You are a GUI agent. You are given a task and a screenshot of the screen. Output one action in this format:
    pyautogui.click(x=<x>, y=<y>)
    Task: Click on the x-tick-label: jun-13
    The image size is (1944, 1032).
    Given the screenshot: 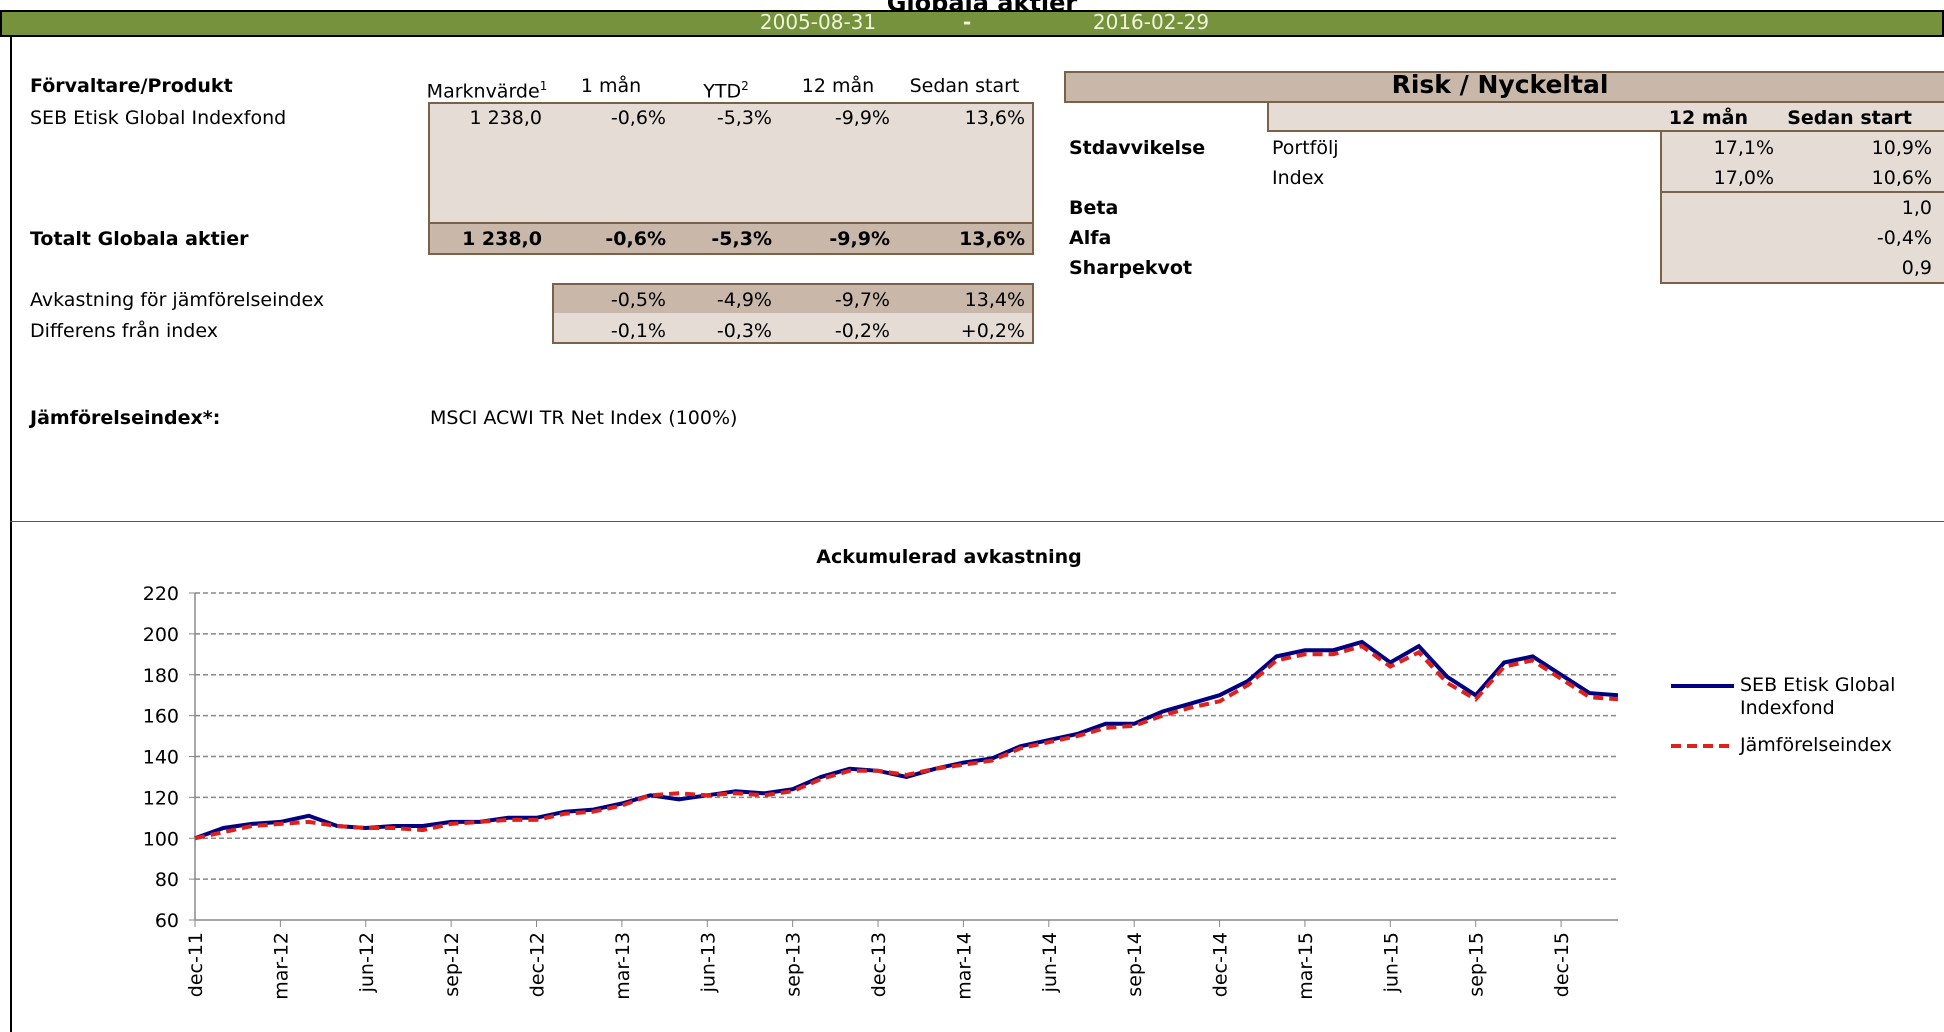 What is the action you would take?
    pyautogui.click(x=708, y=962)
    